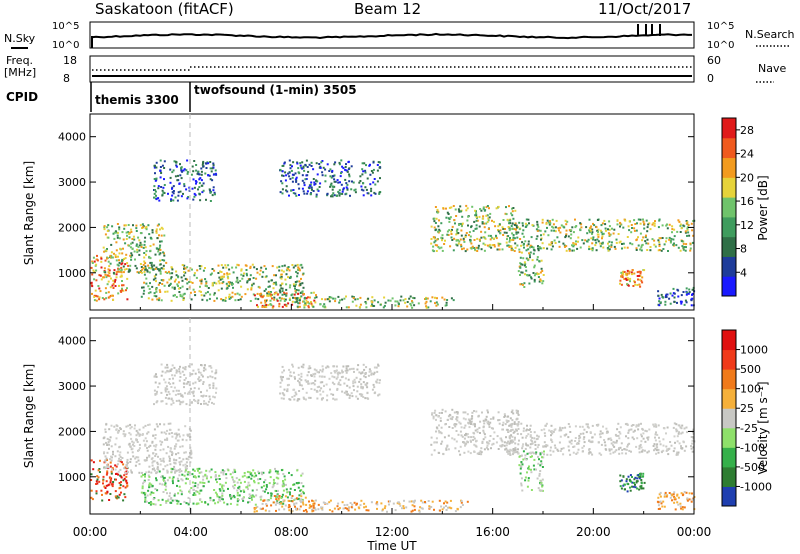 Image resolution: width=800 pixels, height=554 pixels. Describe the element at coordinates (392, 35) in the screenshot. I see `nsky-panel` at that location.